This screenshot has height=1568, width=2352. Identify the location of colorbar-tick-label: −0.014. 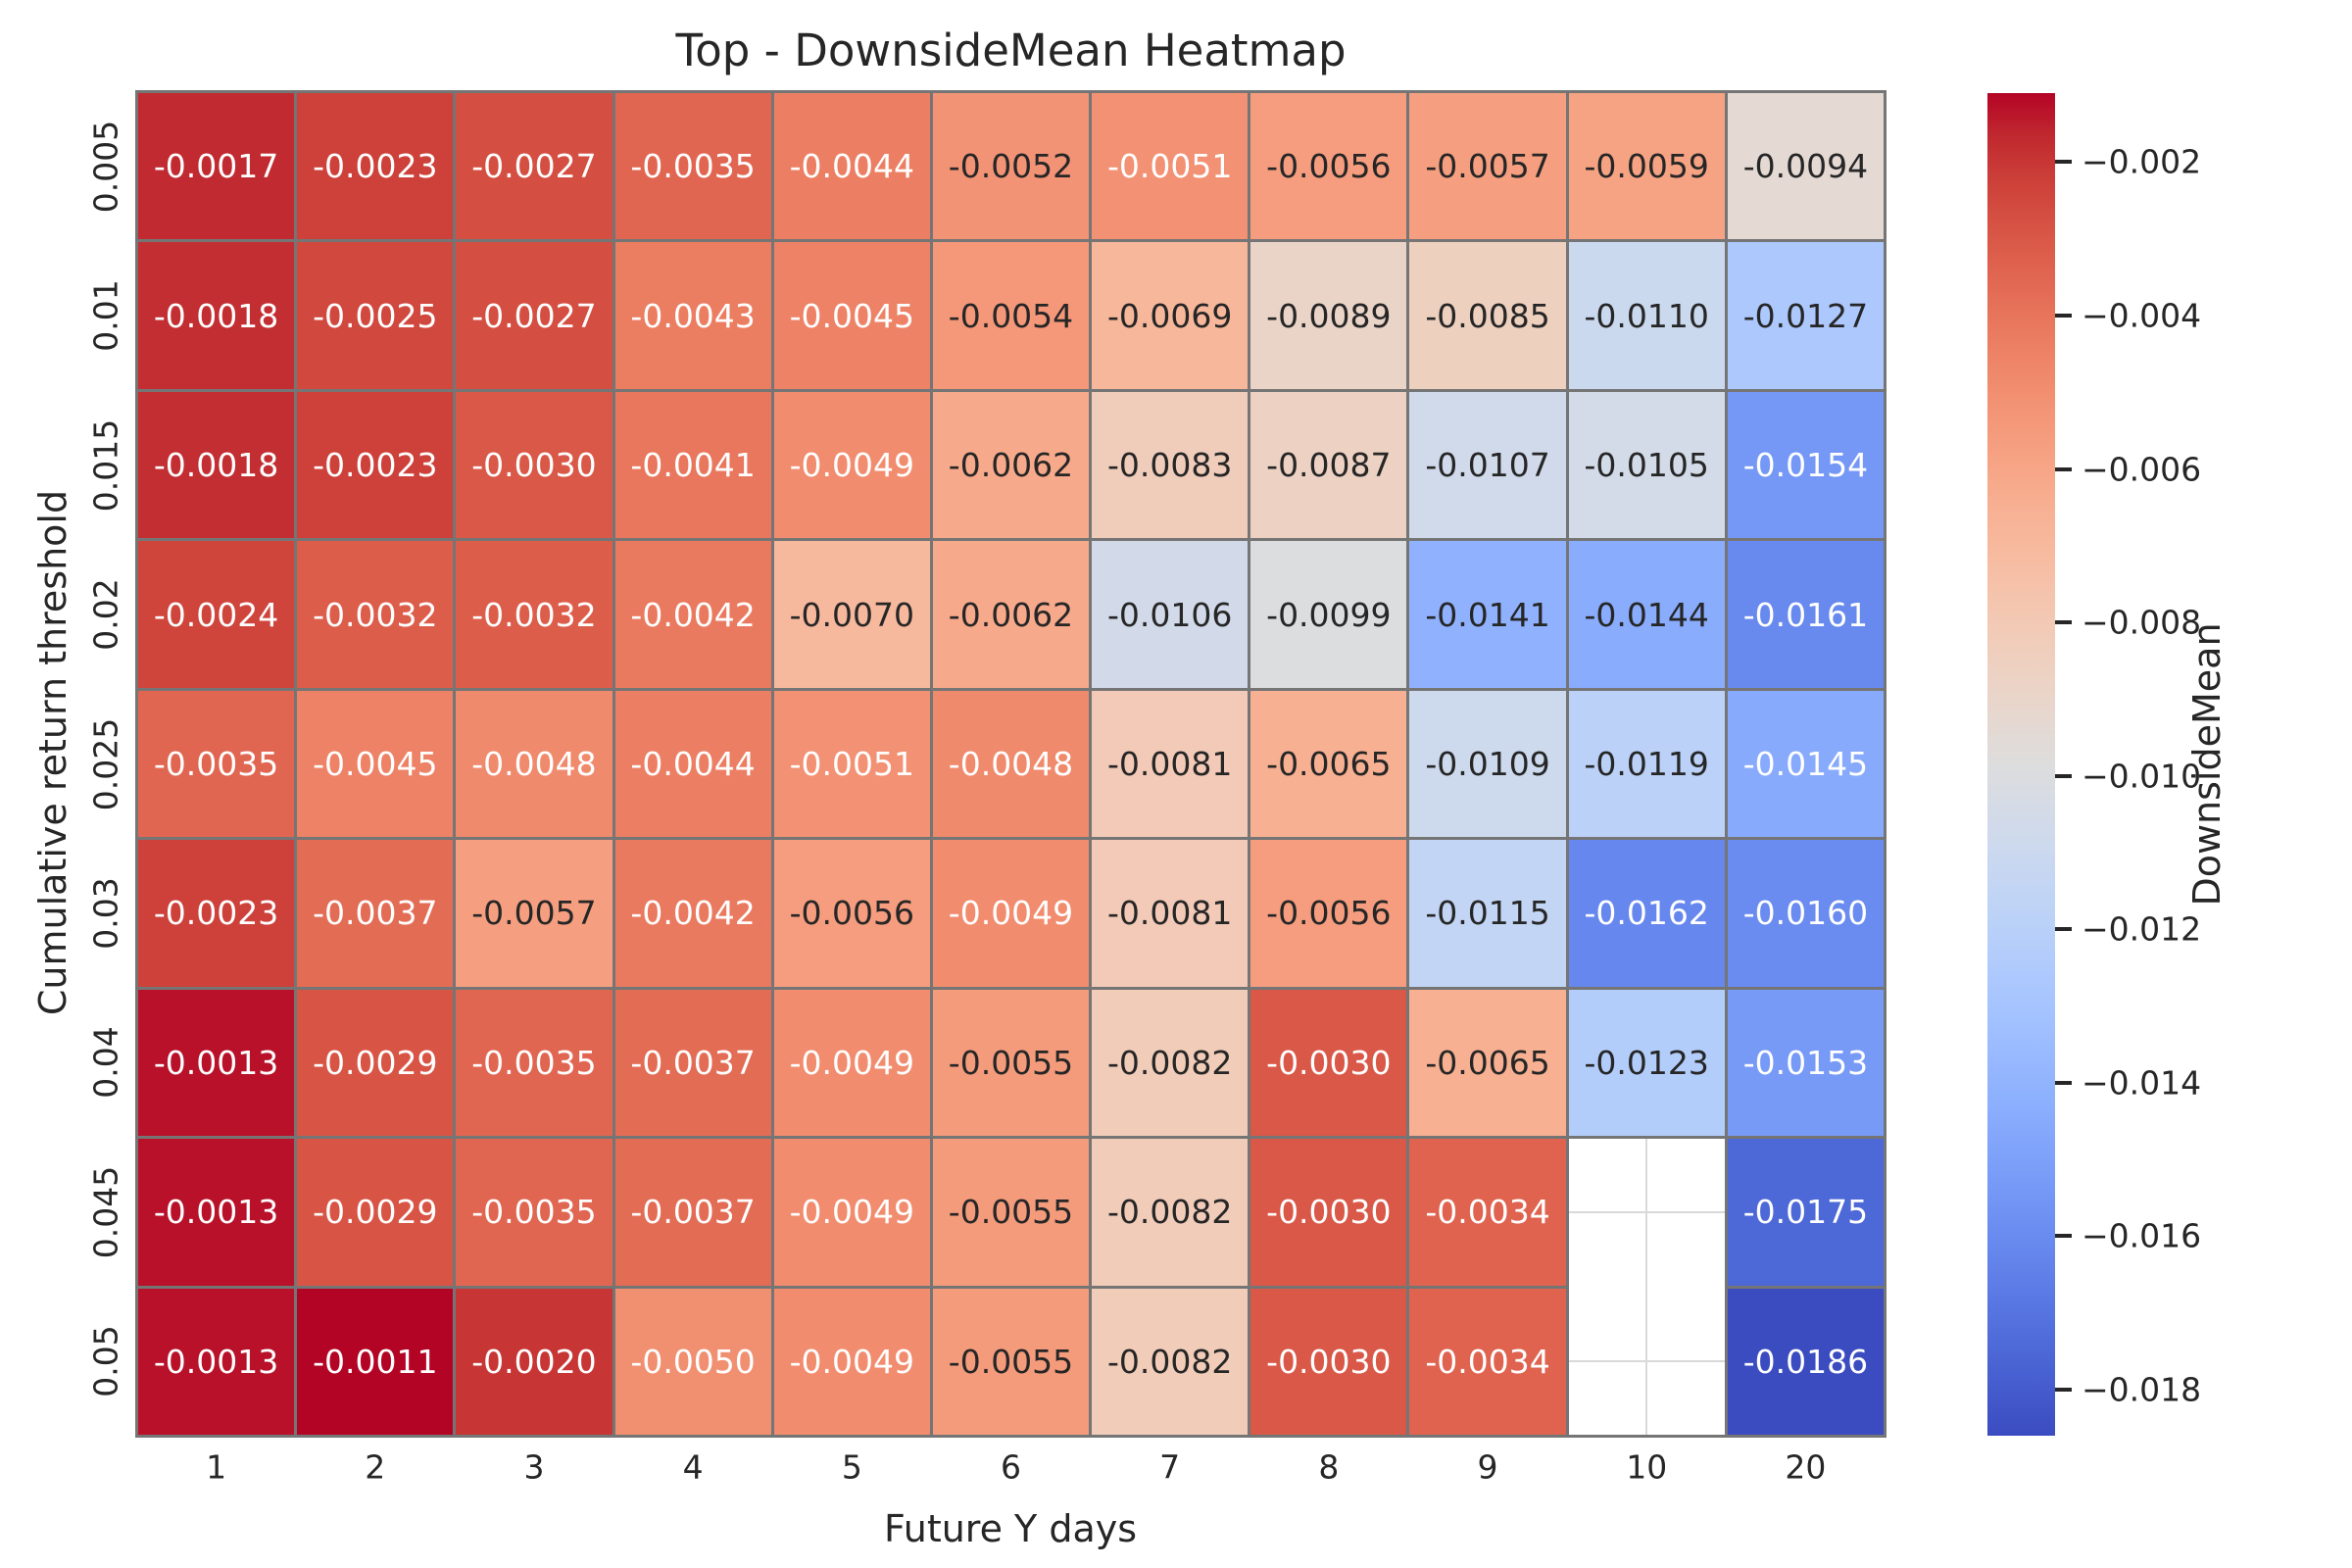
(2142, 1082).